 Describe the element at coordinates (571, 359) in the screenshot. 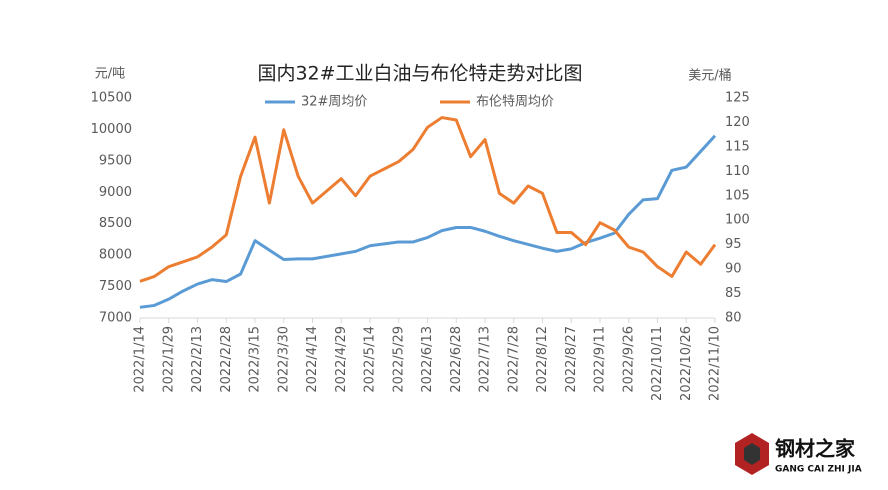

I see `x-tick-label: 2022/8/27` at that location.